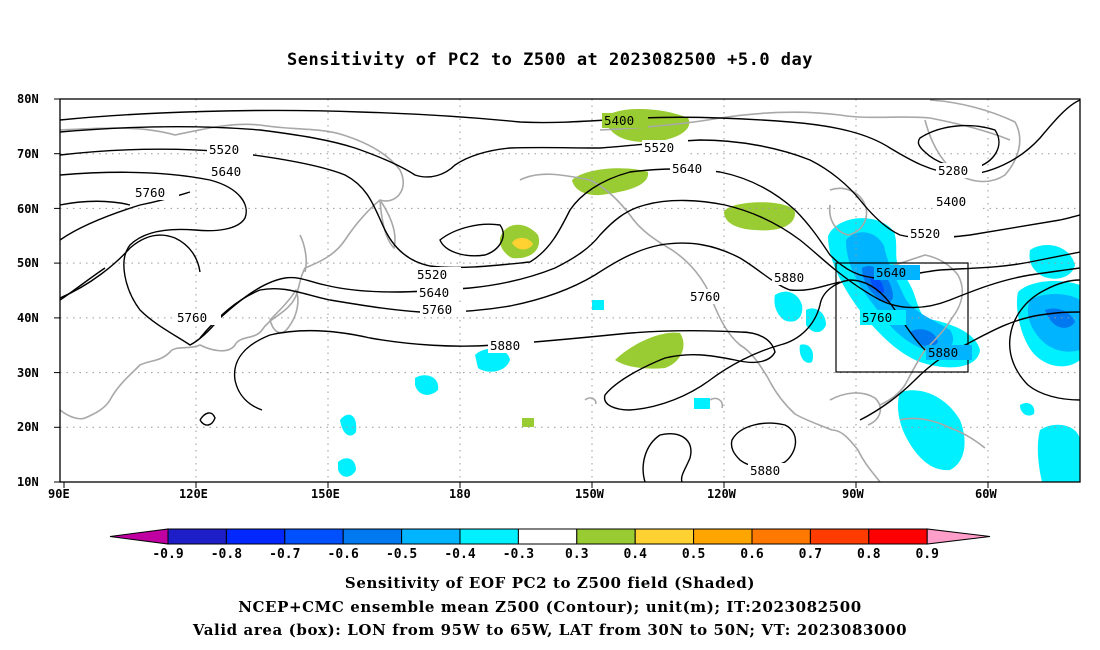 This screenshot has height=650, width=1100. I want to click on colorbar-label: -0.5, so click(401, 554).